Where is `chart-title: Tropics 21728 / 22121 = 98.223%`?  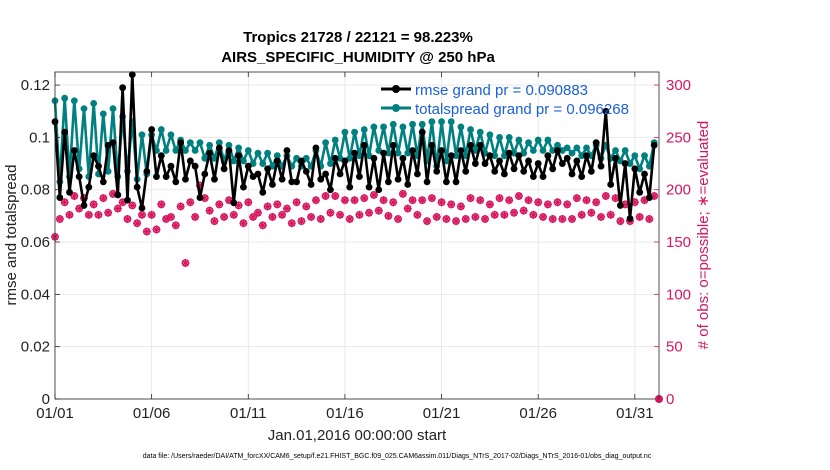 chart-title: Tropics 21728 / 22121 = 98.223% is located at coordinates (358, 37).